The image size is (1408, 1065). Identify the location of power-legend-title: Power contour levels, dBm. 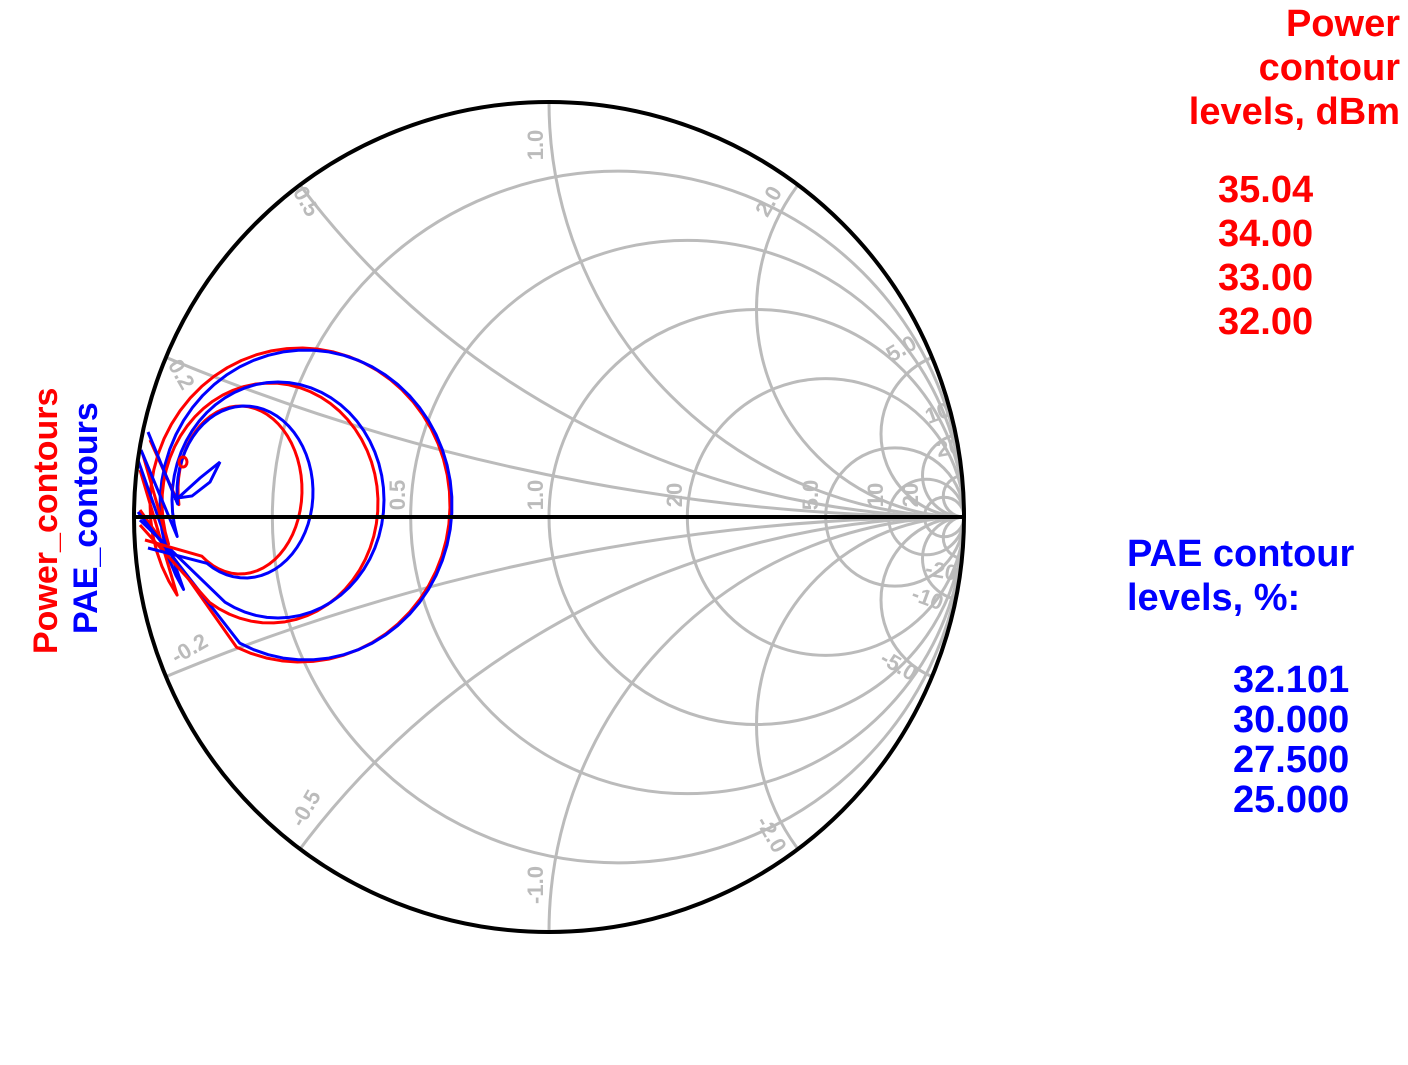
(1270, 68).